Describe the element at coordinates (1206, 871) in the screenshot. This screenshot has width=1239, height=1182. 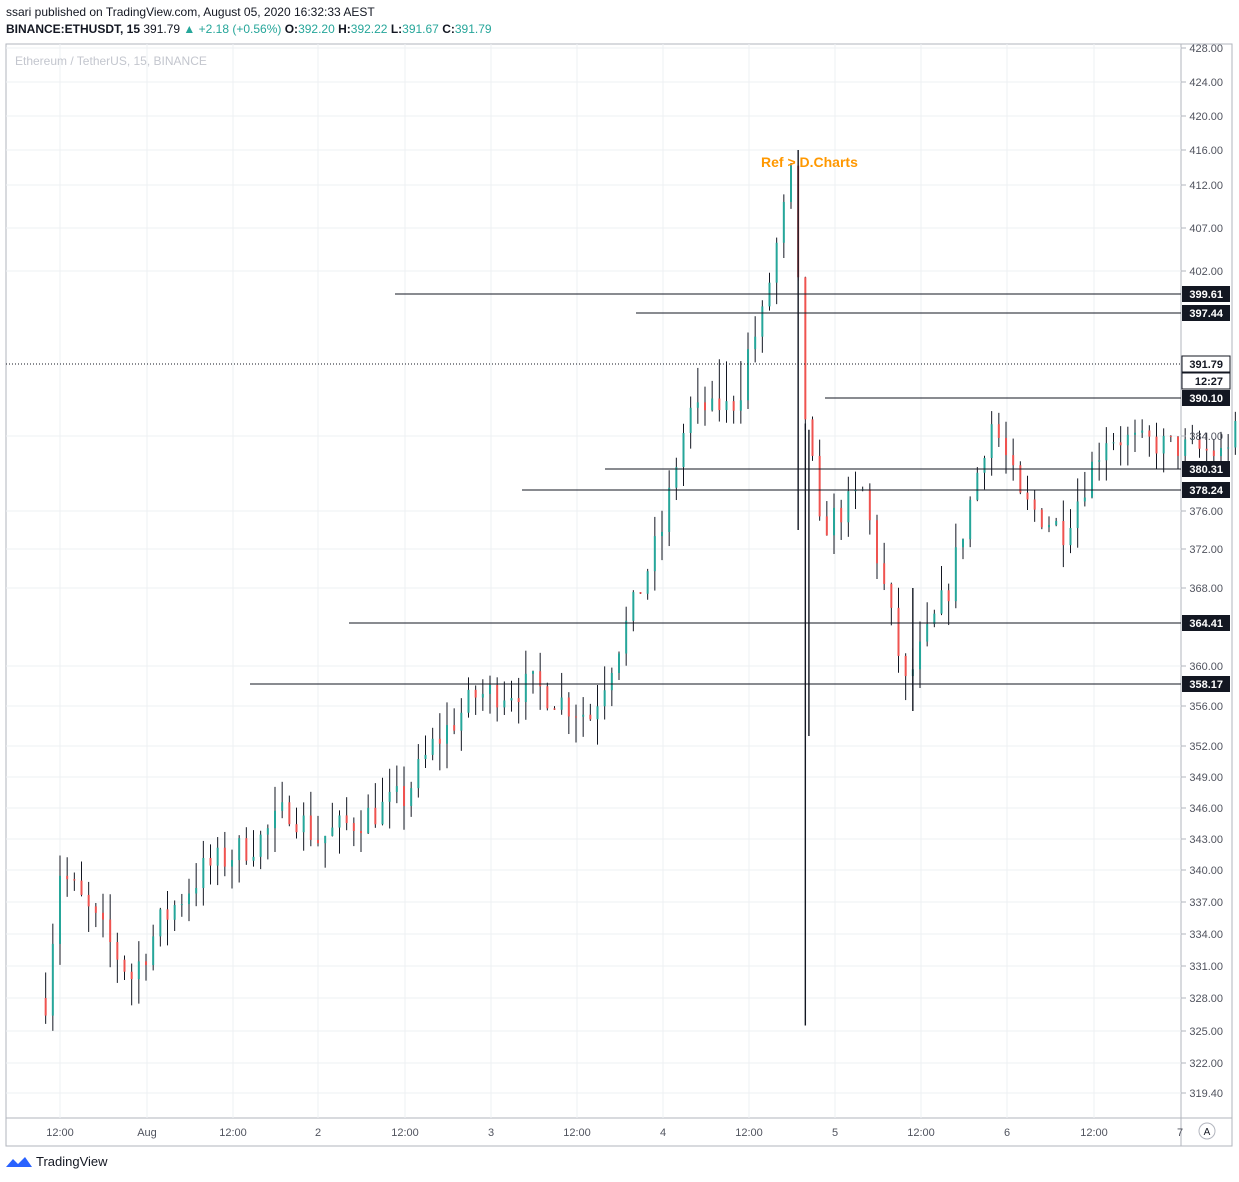
I see `y-tick-label: 340.00` at that location.